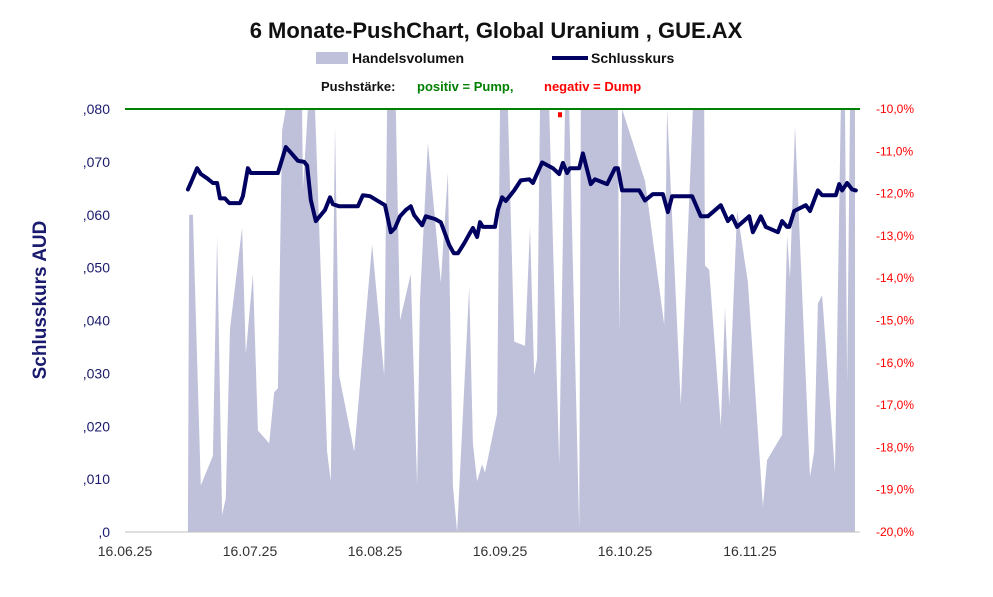 This screenshot has width=993, height=597. Describe the element at coordinates (495, 58) in the screenshot. I see `legend: Handelsvolumen Schlusskurs` at that location.